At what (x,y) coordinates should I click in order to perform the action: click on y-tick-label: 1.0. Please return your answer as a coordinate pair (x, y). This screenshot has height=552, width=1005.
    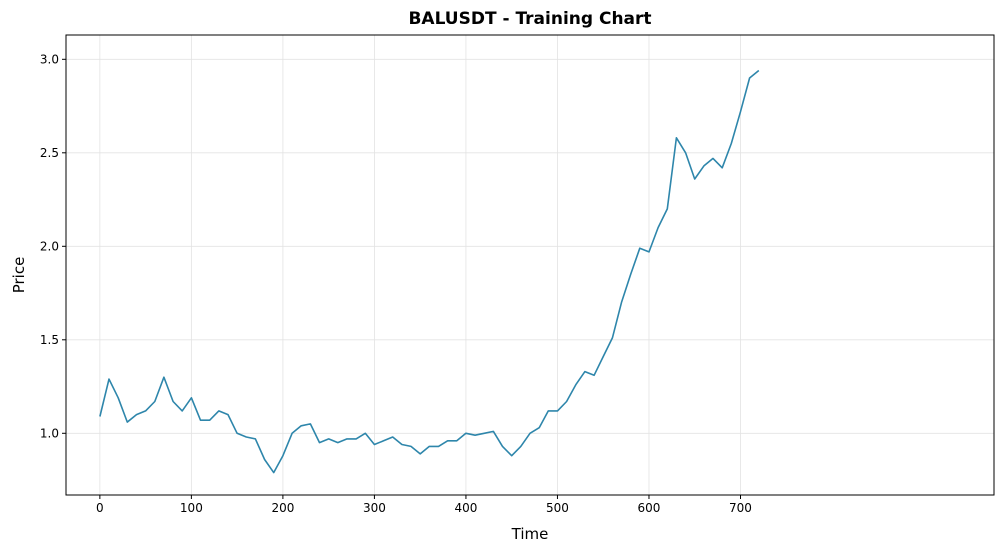
    Looking at the image, I should click on (49, 433).